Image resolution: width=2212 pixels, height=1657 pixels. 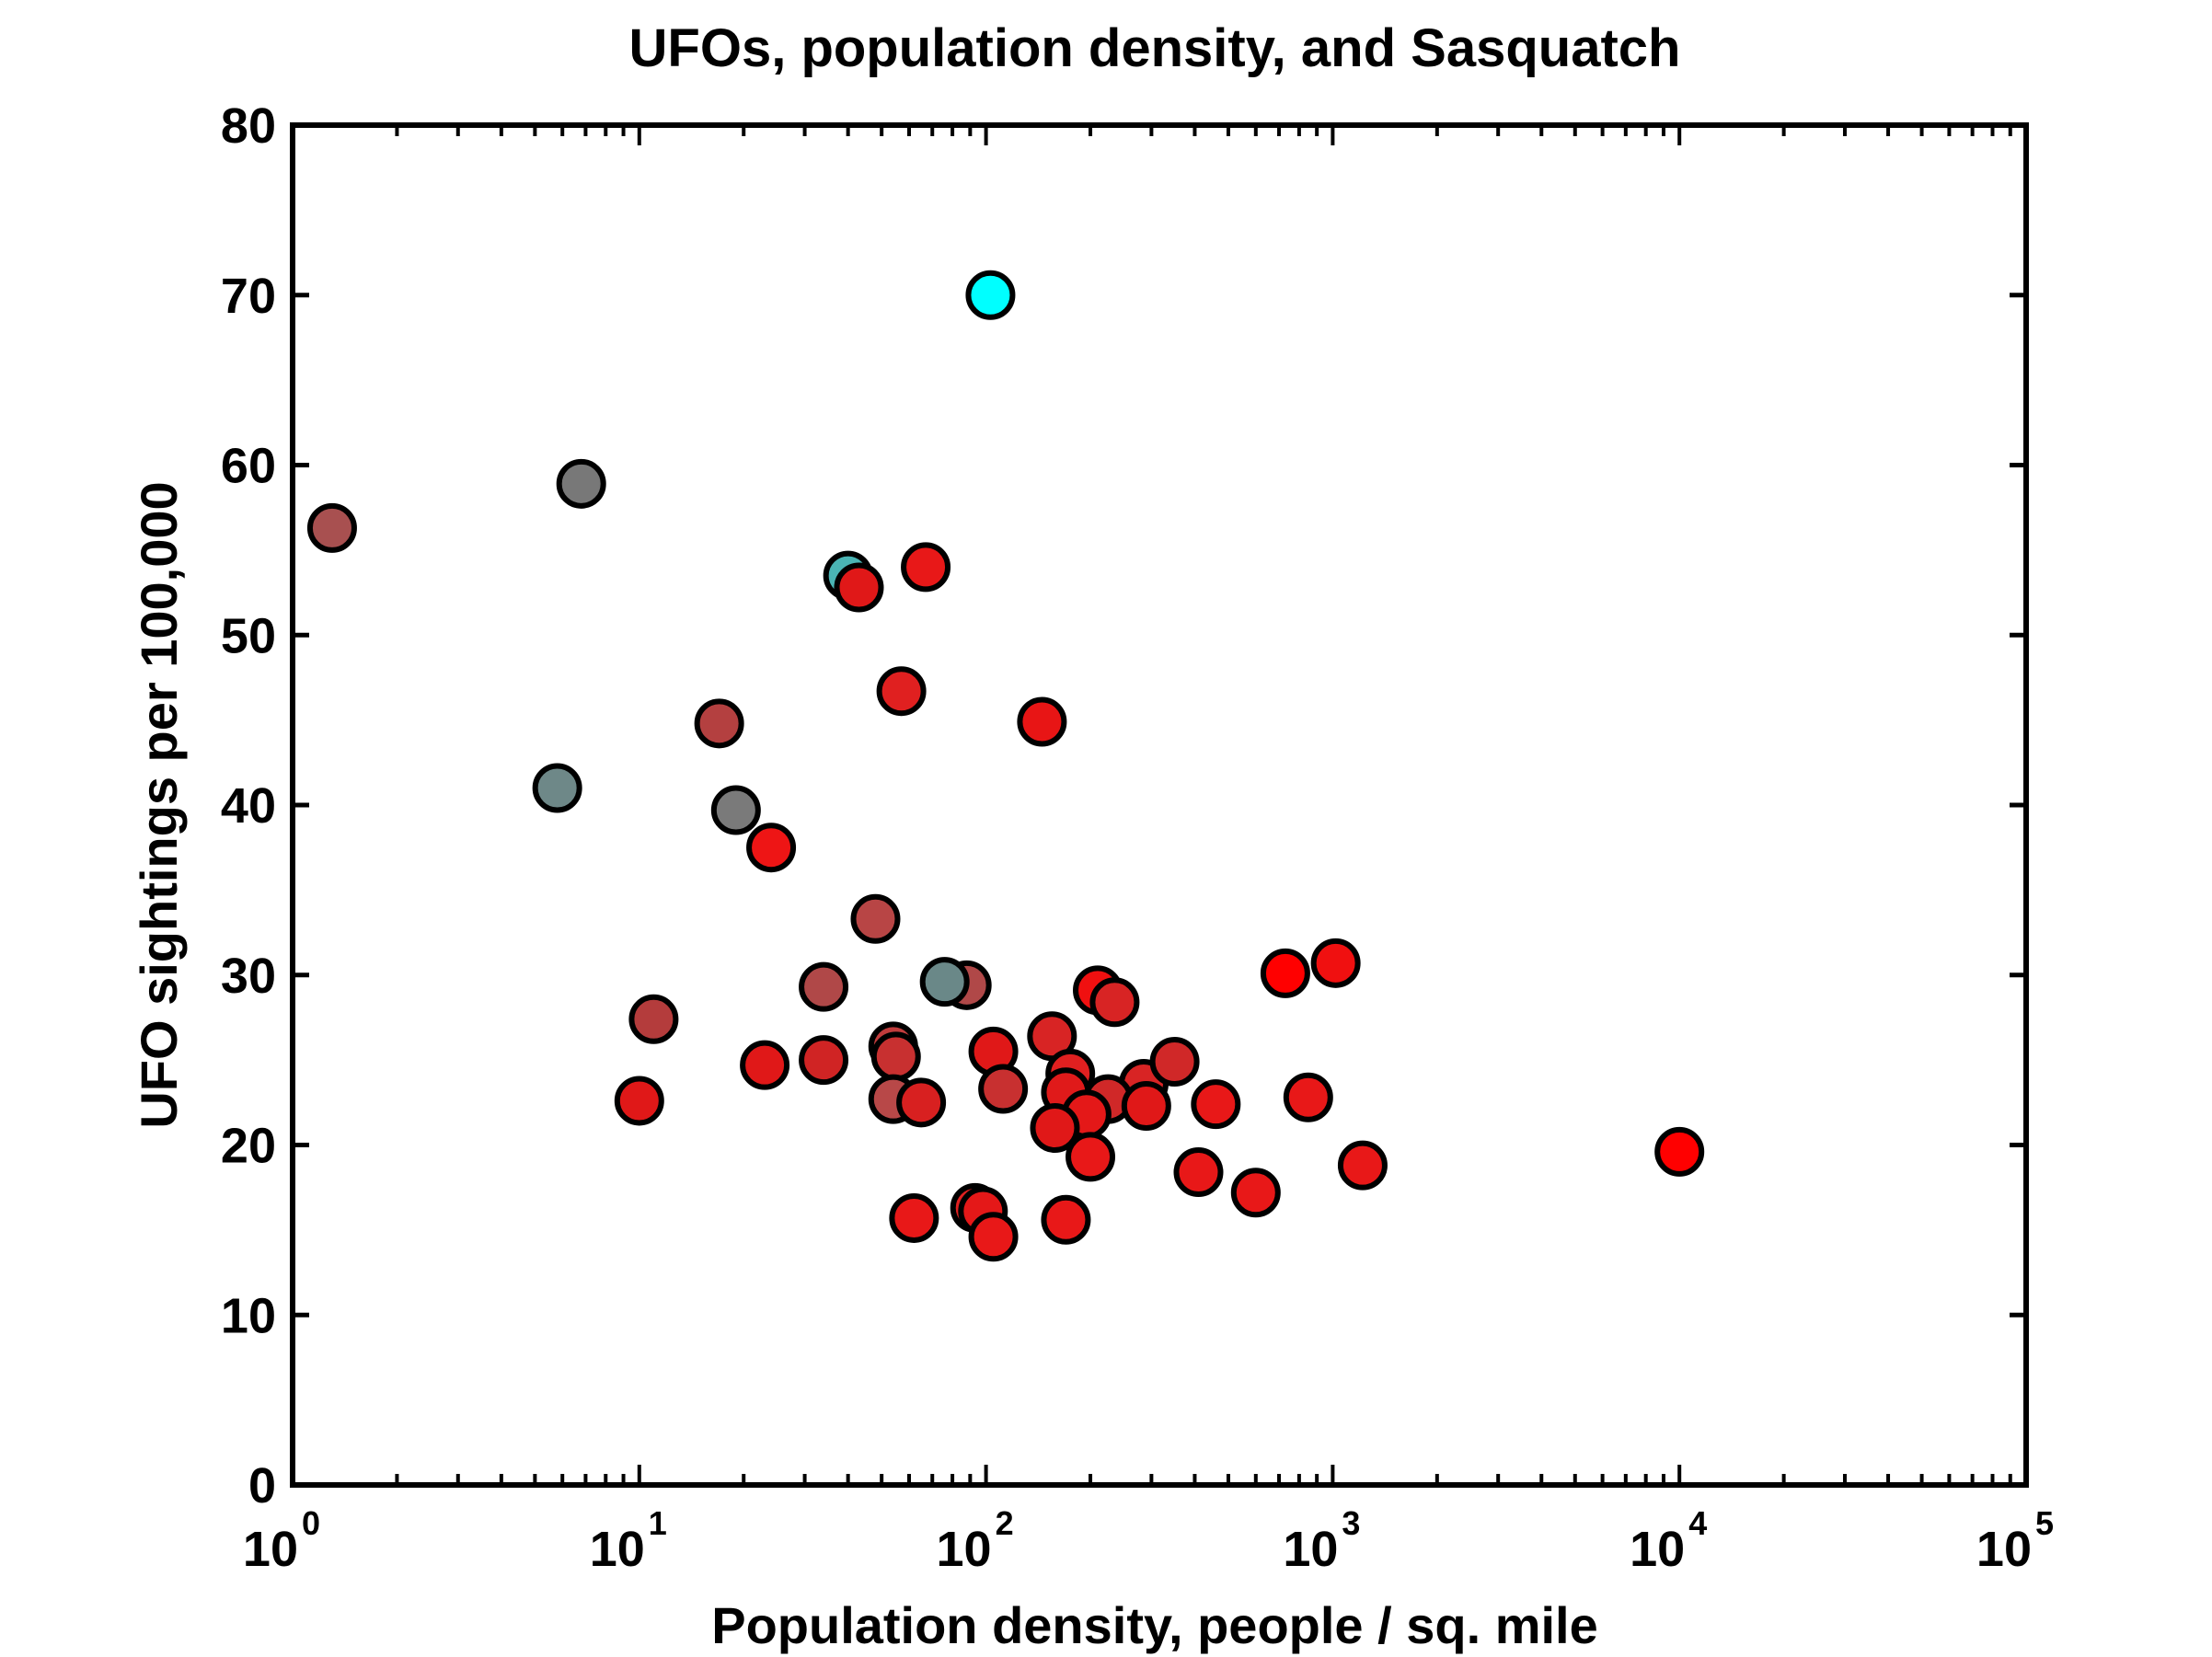 What do you see at coordinates (248, 976) in the screenshot?
I see `y-tick-label: 30` at bounding box center [248, 976].